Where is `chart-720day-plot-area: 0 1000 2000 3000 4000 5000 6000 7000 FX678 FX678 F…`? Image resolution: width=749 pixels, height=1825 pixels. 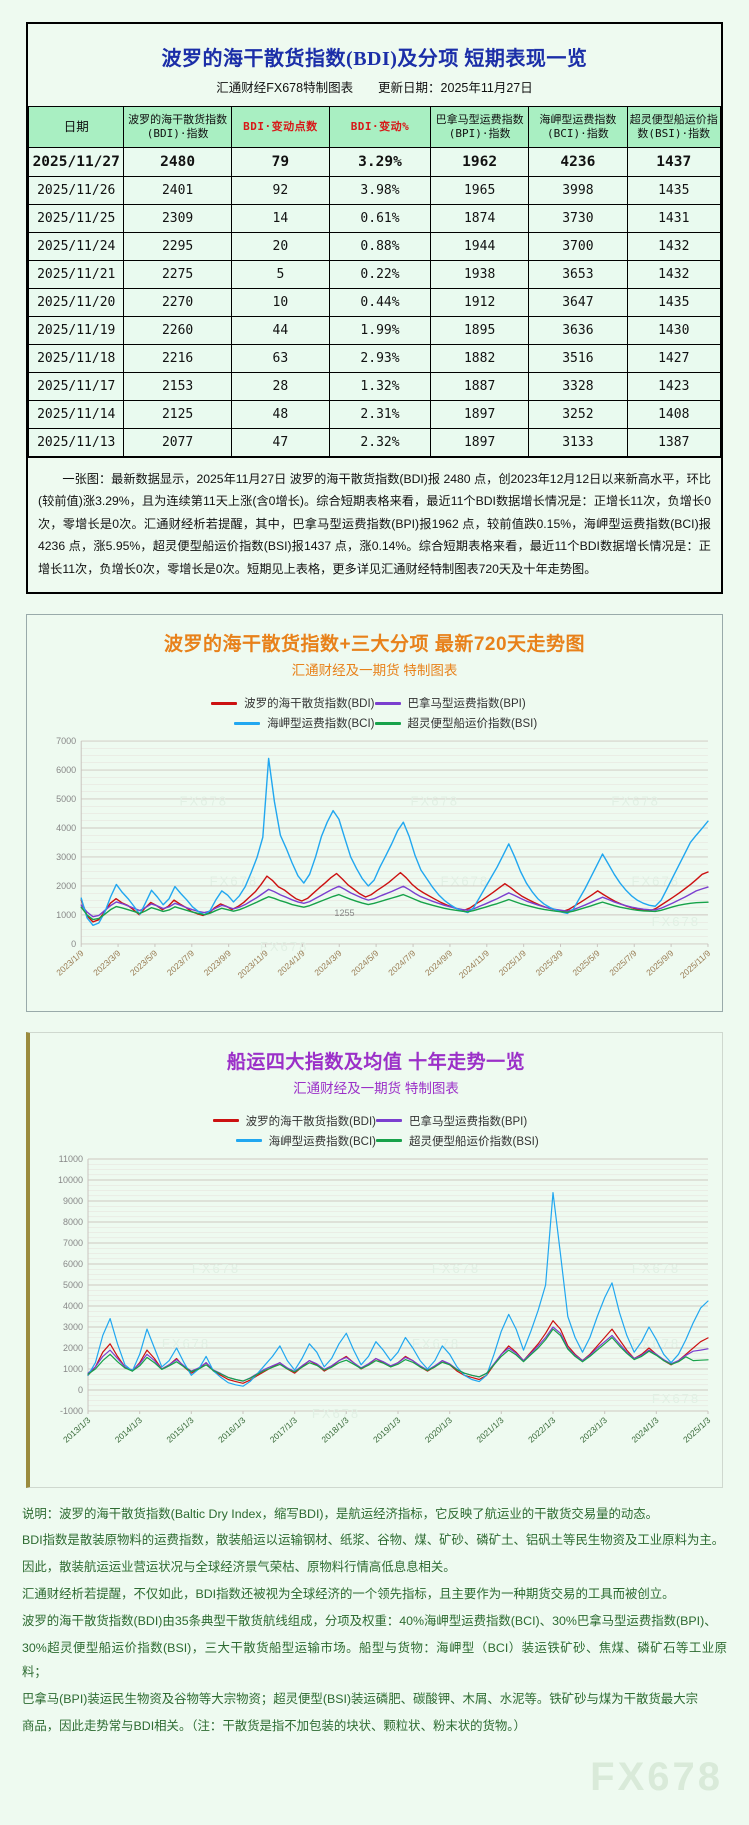 chart-720day-plot-area: 0 1000 2000 3000 4000 5000 6000 7000 FX678 FX678 F… is located at coordinates (374, 872).